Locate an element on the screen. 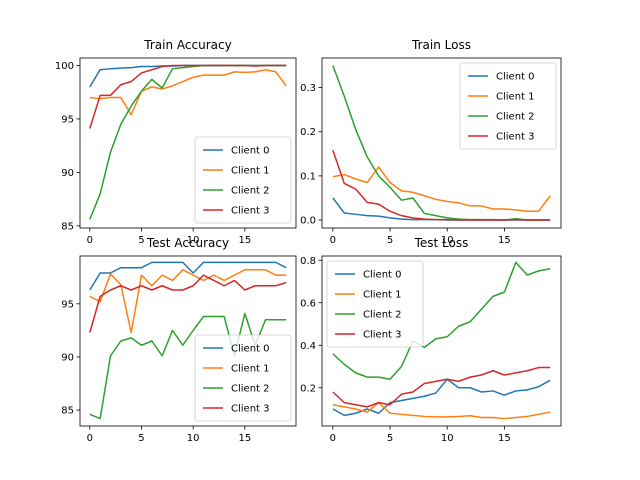  train-accuracy-legend-label: Client 2 is located at coordinates (250, 191).